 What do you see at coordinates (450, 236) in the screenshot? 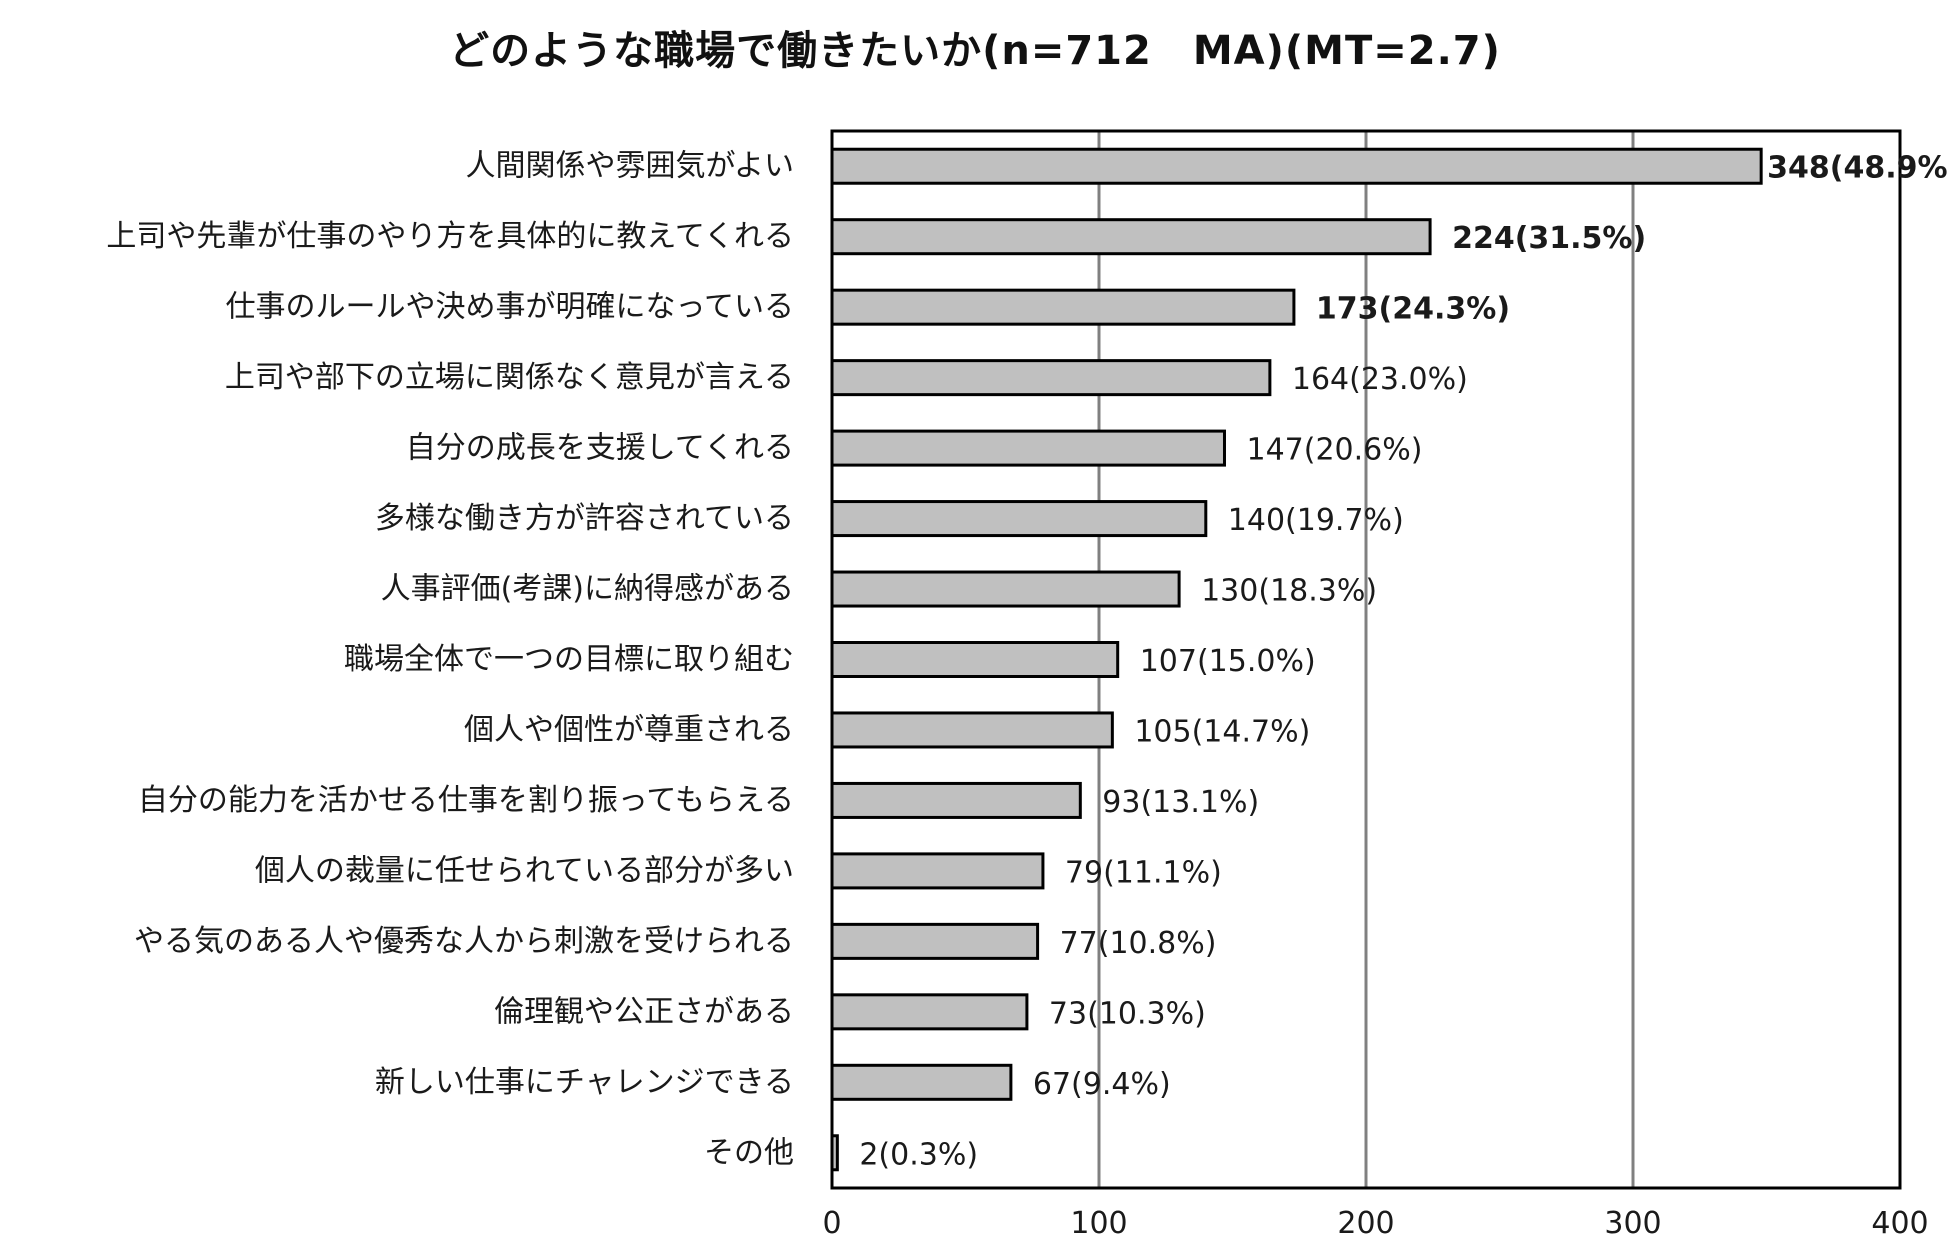
I see `category-label: 上司や先輩が仕事のやり方を具体的に教えてくれる` at bounding box center [450, 236].